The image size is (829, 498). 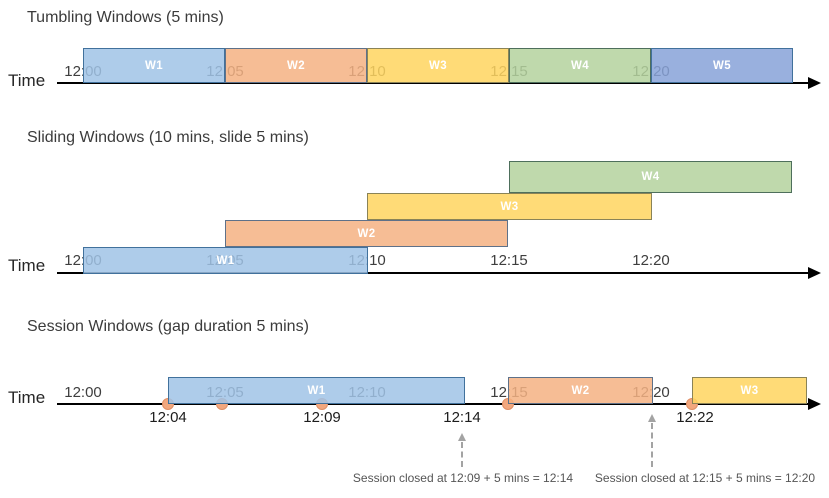 I want to click on window-bar-tumbling-w1: W1, so click(x=154, y=65).